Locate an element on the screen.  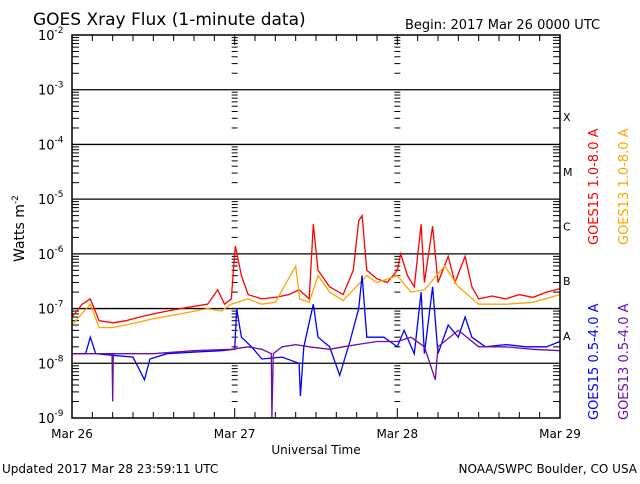
flare-class-labels: X M C B A is located at coordinates (568, 227).